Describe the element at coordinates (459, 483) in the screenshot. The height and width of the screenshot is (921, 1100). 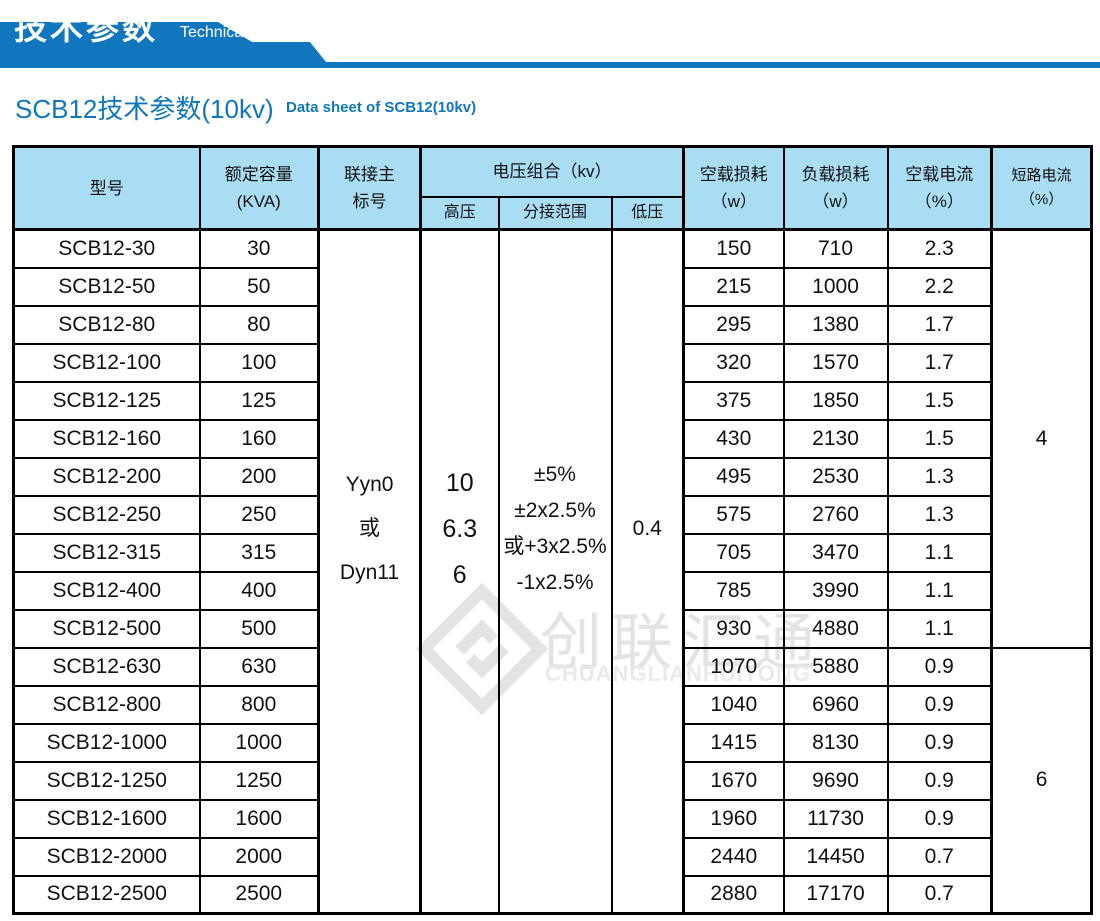
I see `hv-cell-line: 10` at that location.